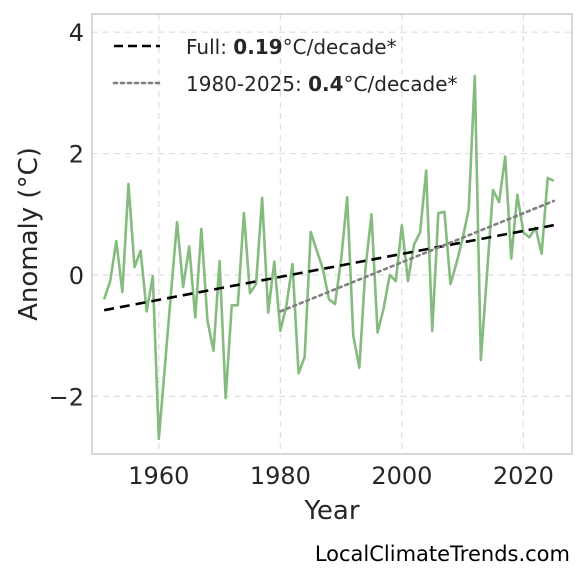  What do you see at coordinates (341, 476) in the screenshot?
I see `x-tick-labels: 1960 1980 2000 2020` at bounding box center [341, 476].